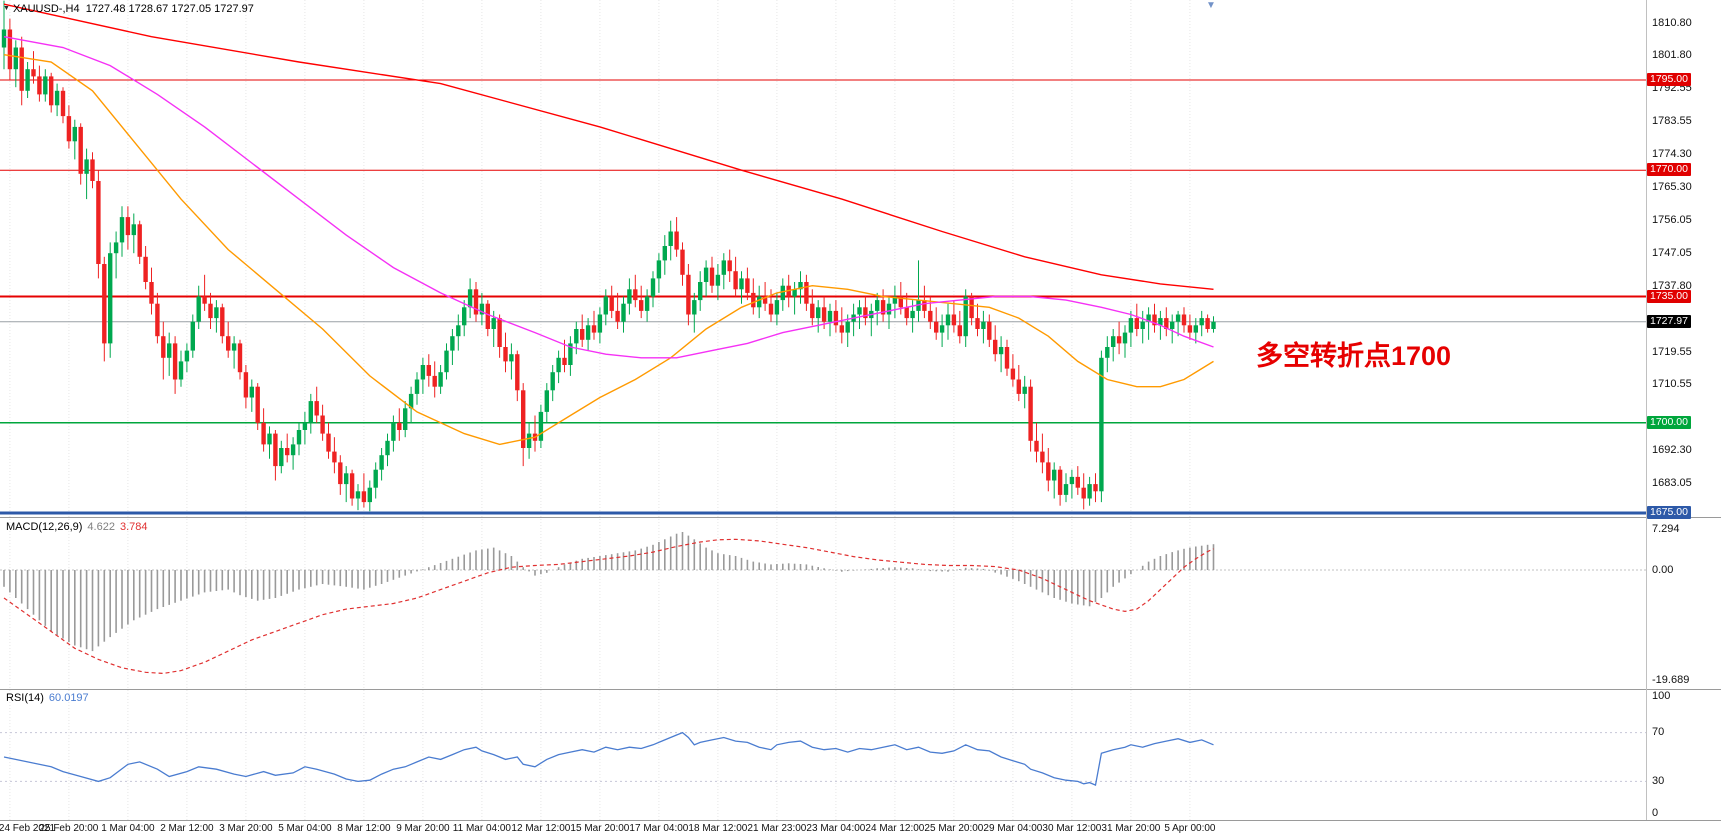  Describe the element at coordinates (423, 828) in the screenshot. I see `time-axis-label: 9 Mar 20:00` at that location.